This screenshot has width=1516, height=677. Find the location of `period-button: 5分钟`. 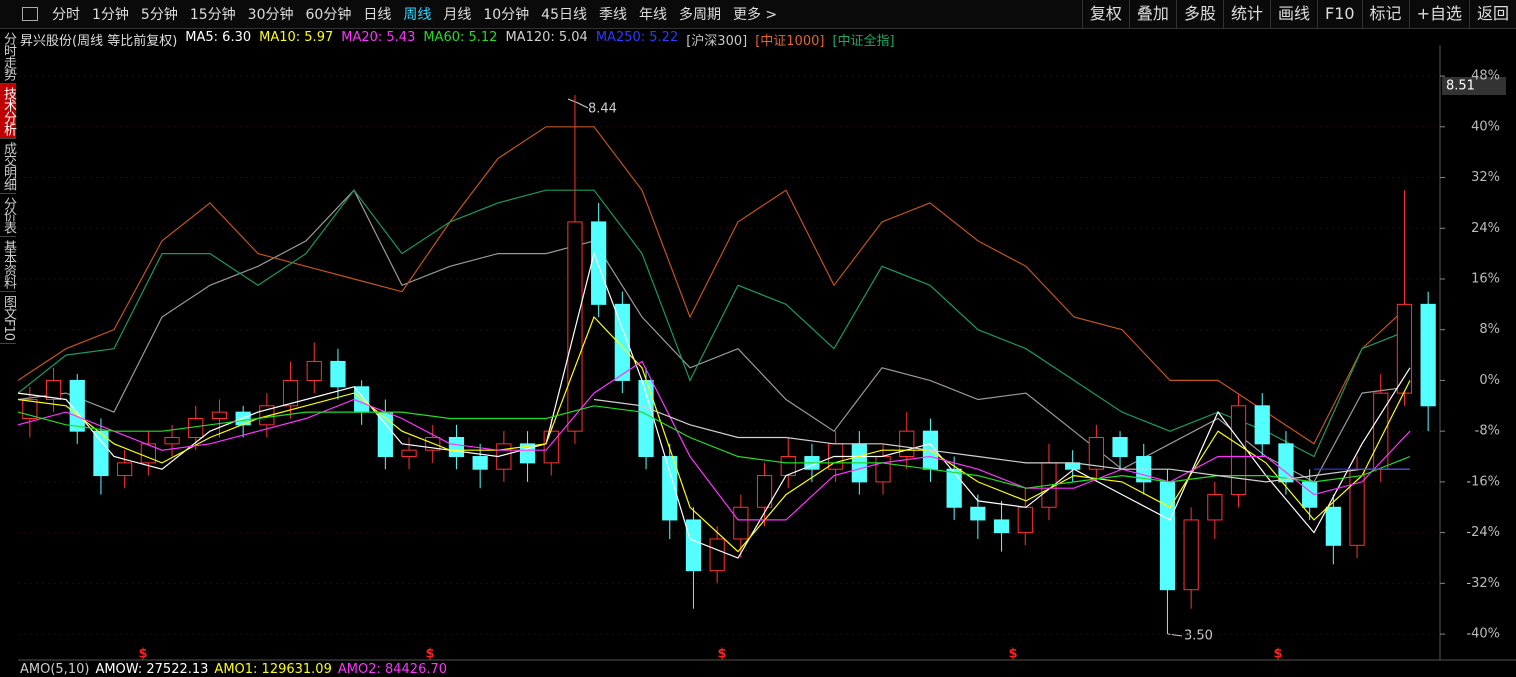

period-button: 5分钟 is located at coordinates (159, 15).